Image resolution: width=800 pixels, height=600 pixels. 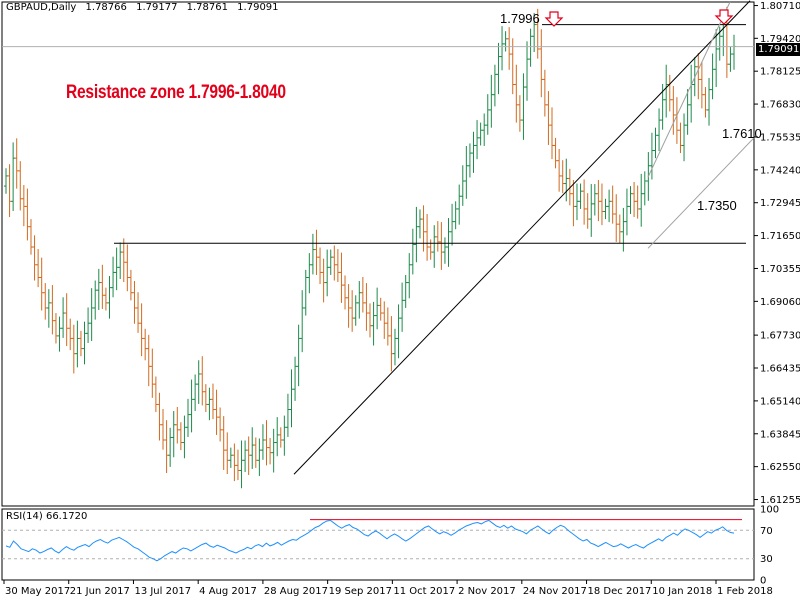 I want to click on symbol-label: GBPAUD,Daily, so click(x=41, y=7).